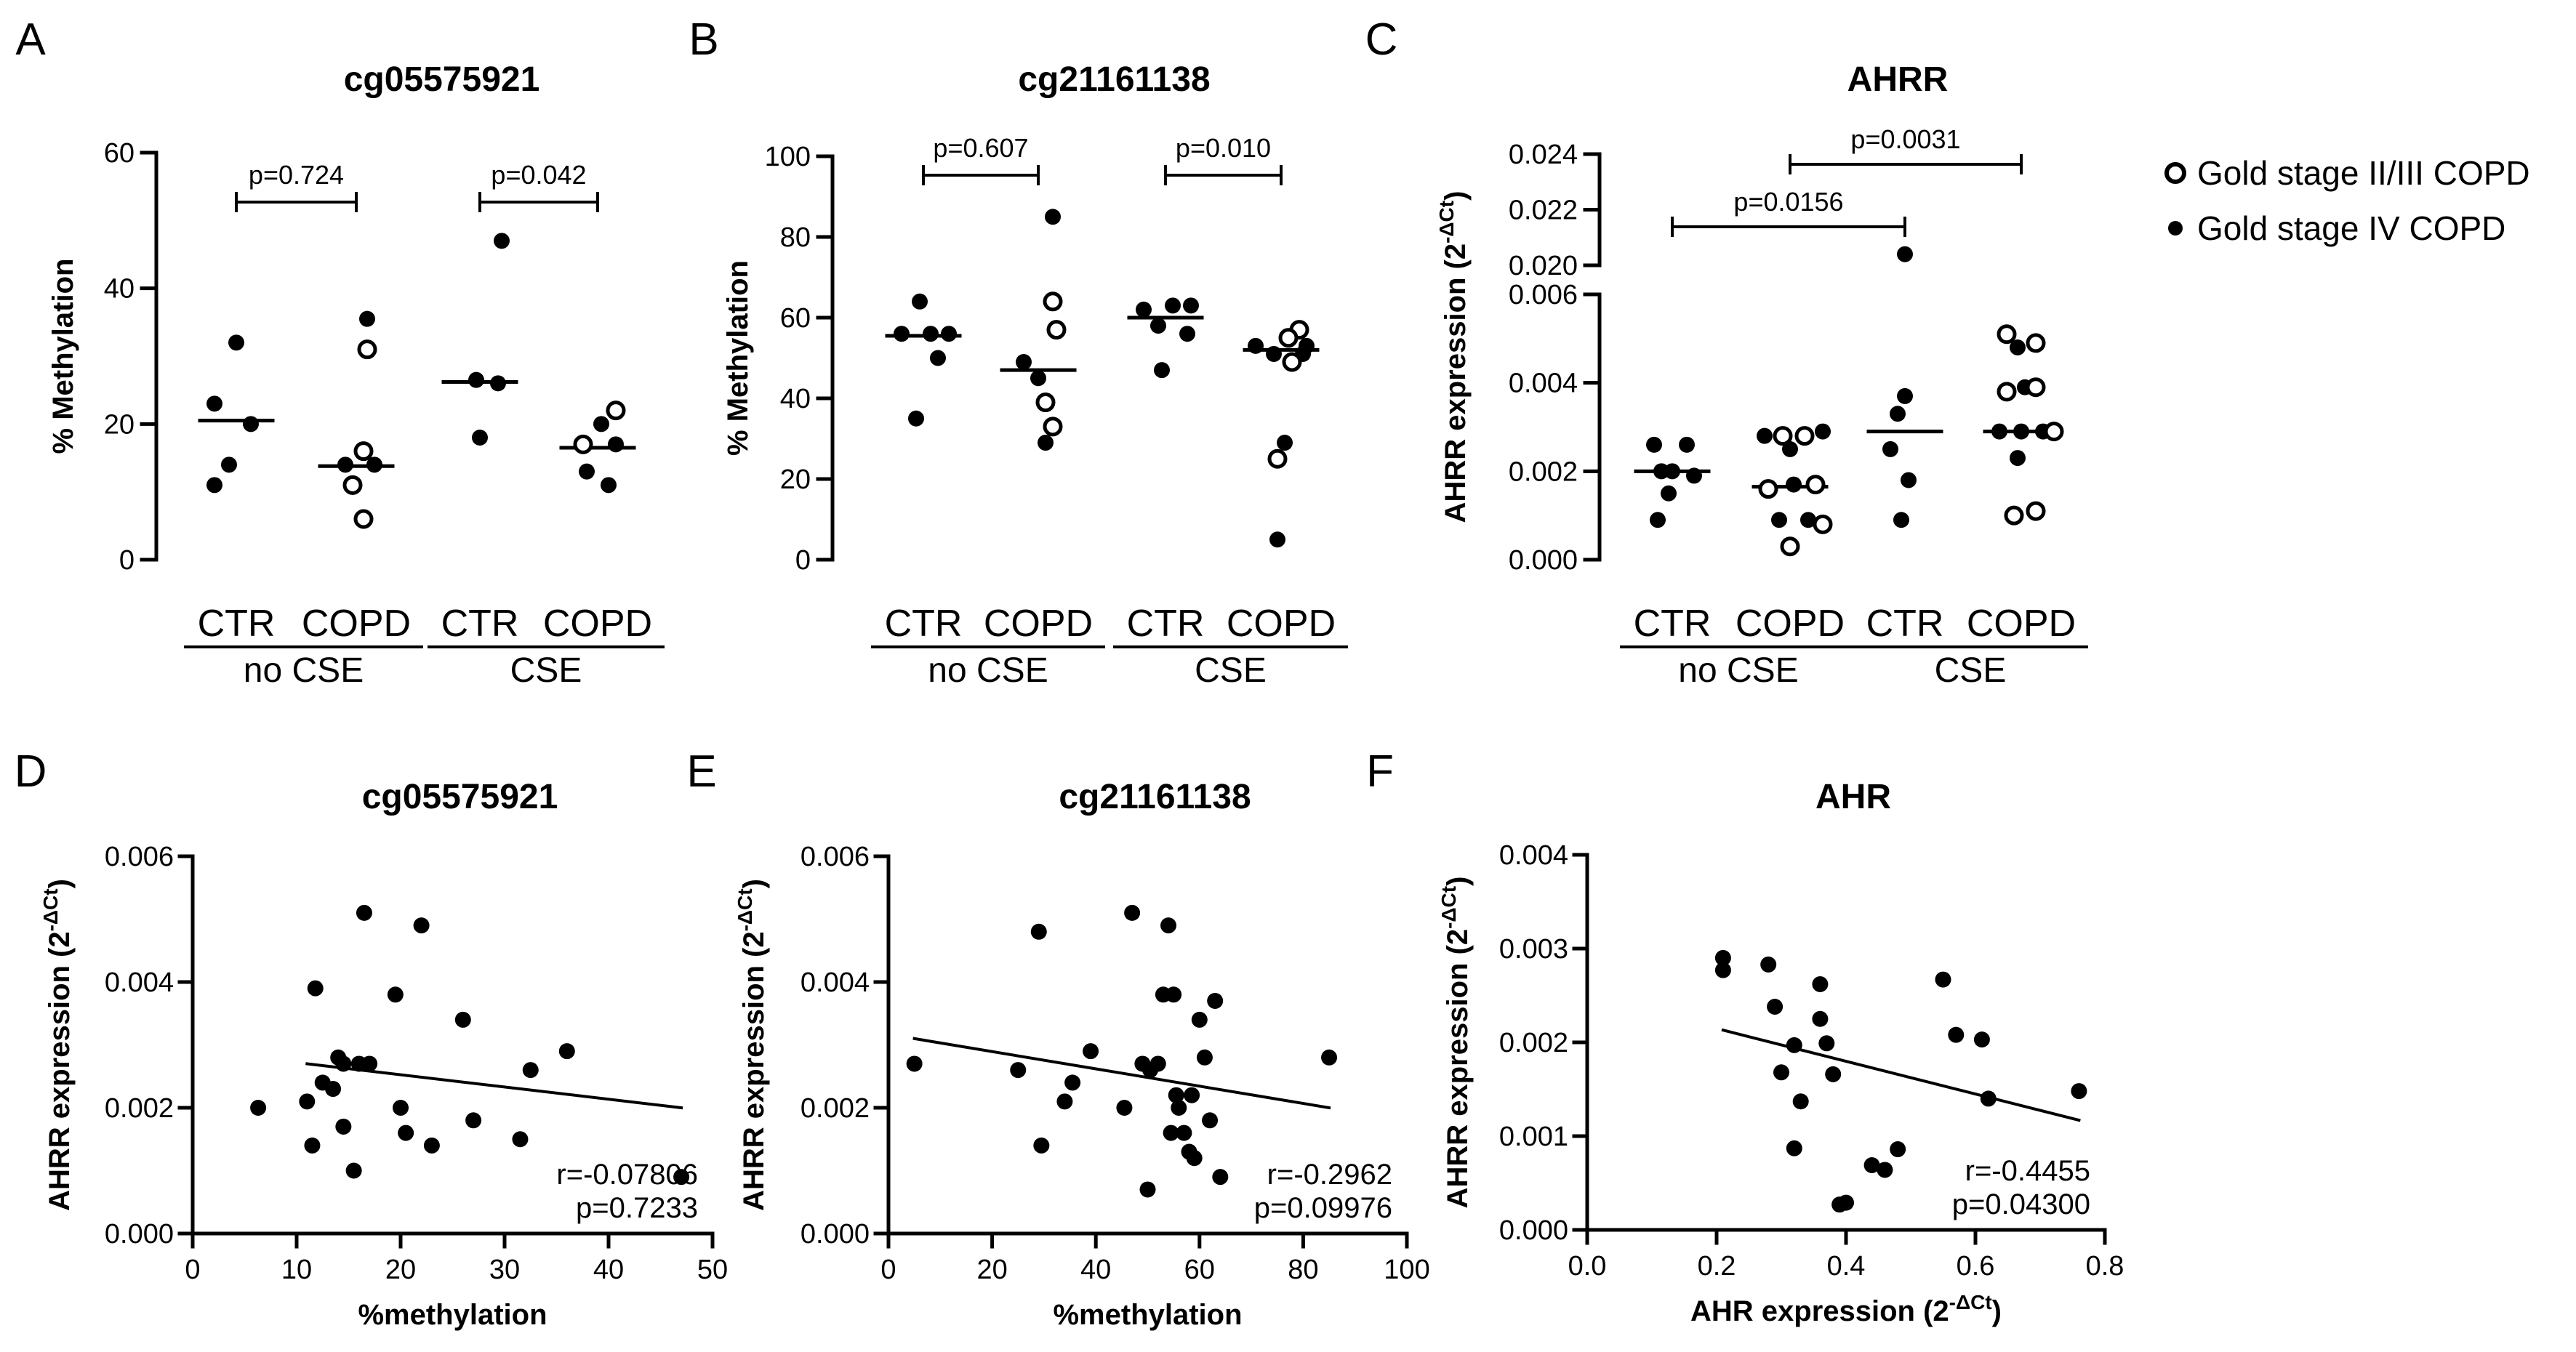 Image resolution: width=2576 pixels, height=1352 pixels. Describe the element at coordinates (992, 1270) in the screenshot. I see `x-tick-label-E: 20` at that location.